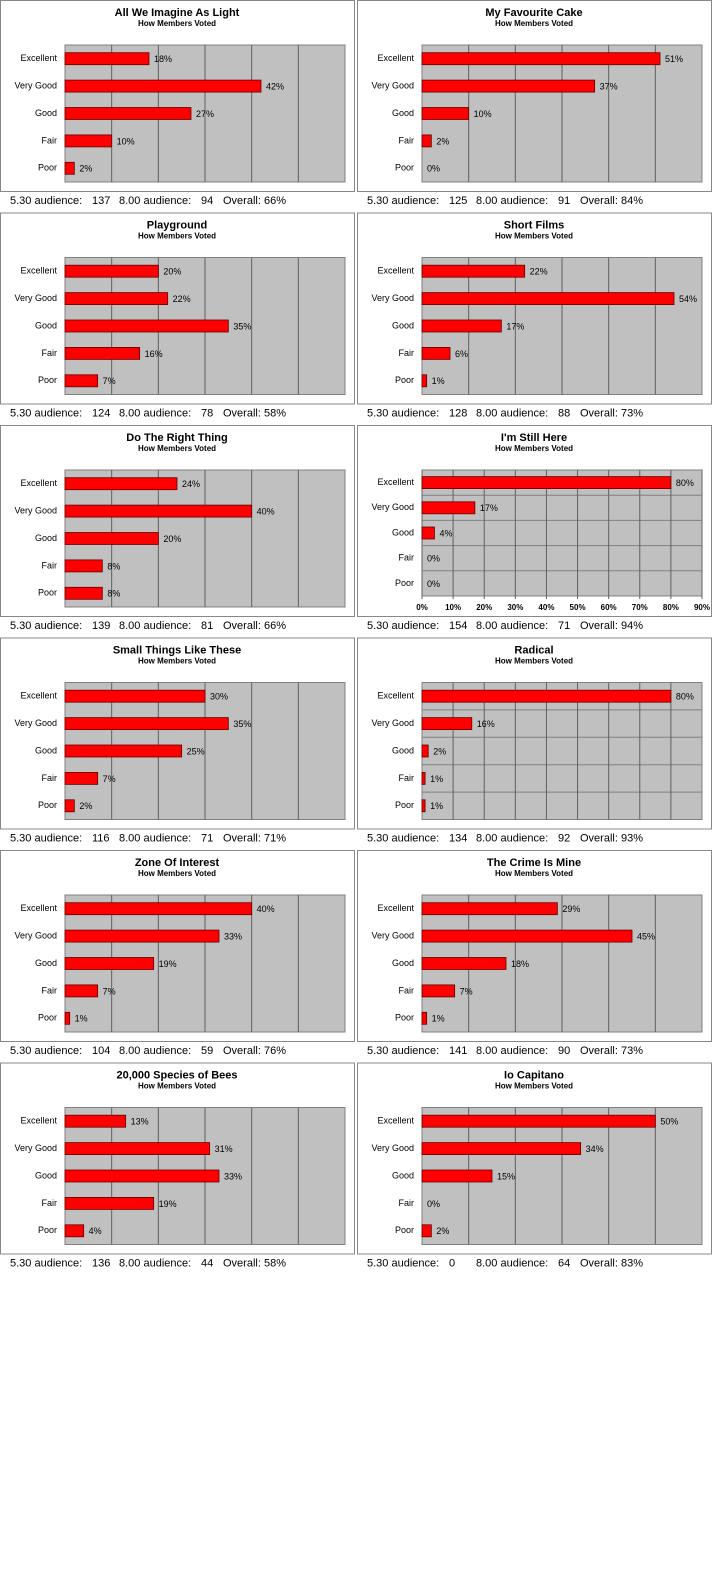  I want to click on chart-title: I'm Still Here, so click(534, 438).